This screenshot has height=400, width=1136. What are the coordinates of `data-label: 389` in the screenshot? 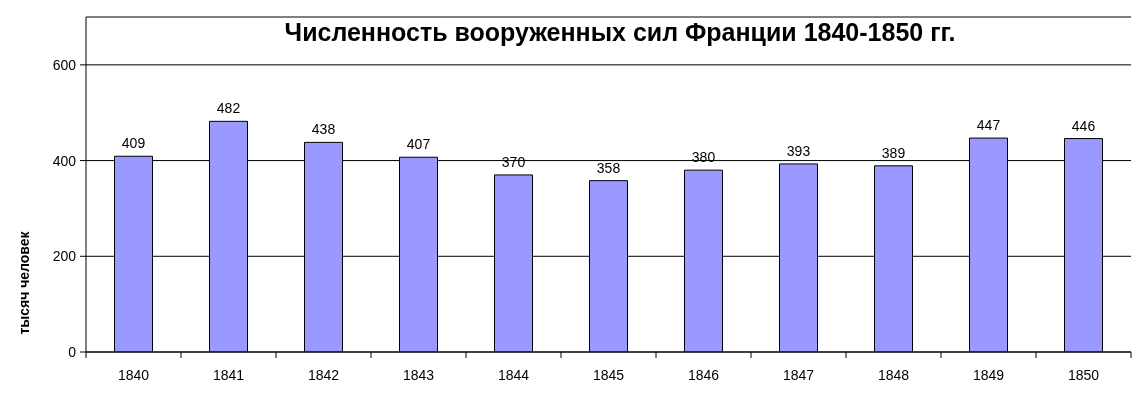 It's located at (893, 152).